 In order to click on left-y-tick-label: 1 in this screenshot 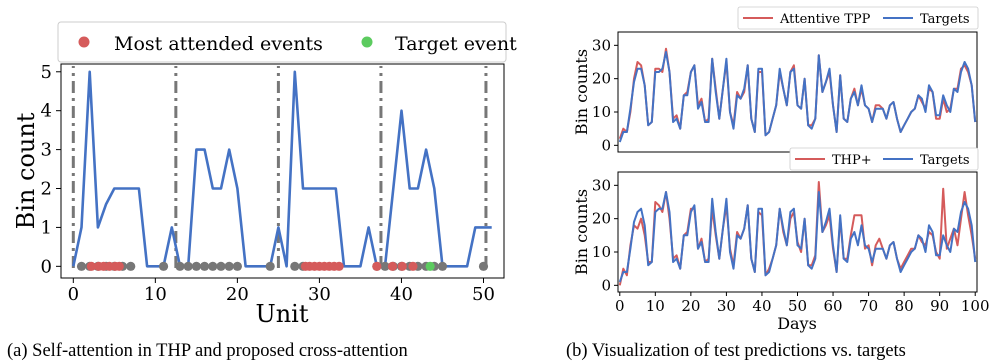, I will do `click(46, 227)`.